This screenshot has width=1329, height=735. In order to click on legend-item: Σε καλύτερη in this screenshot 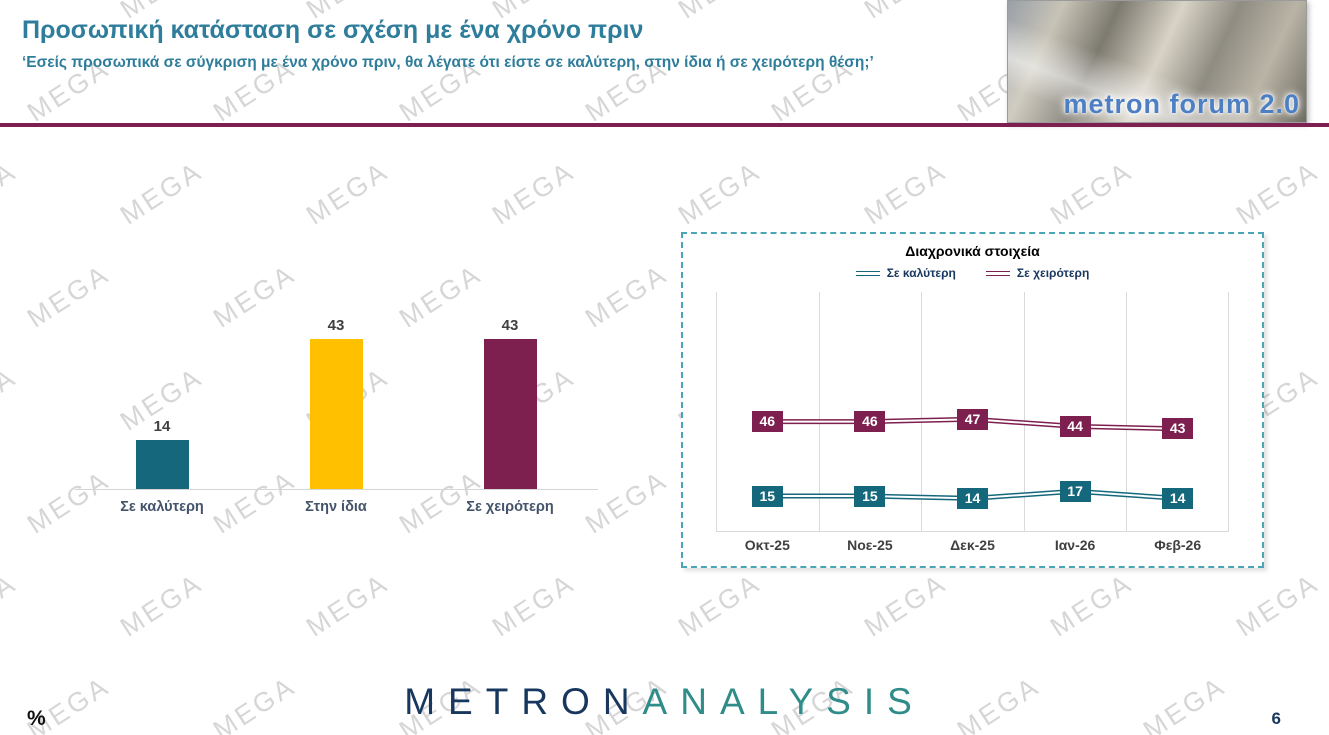, I will do `click(905, 273)`.